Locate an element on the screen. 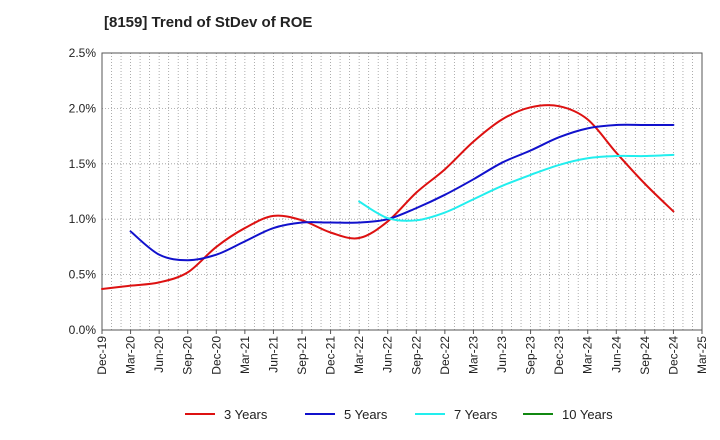 The height and width of the screenshot is (440, 720). legend-label-7-years: 7 Years is located at coordinates (476, 414).